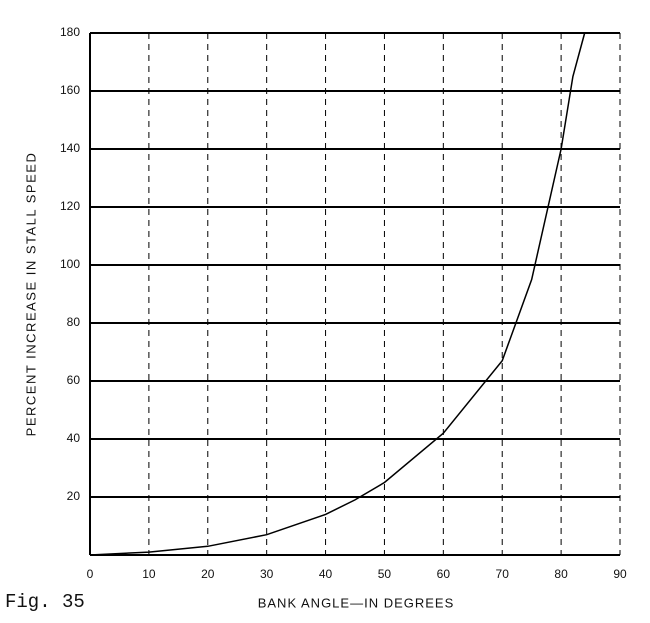 The width and height of the screenshot is (650, 623). What do you see at coordinates (561, 574) in the screenshot?
I see `x-tick-label: 80` at bounding box center [561, 574].